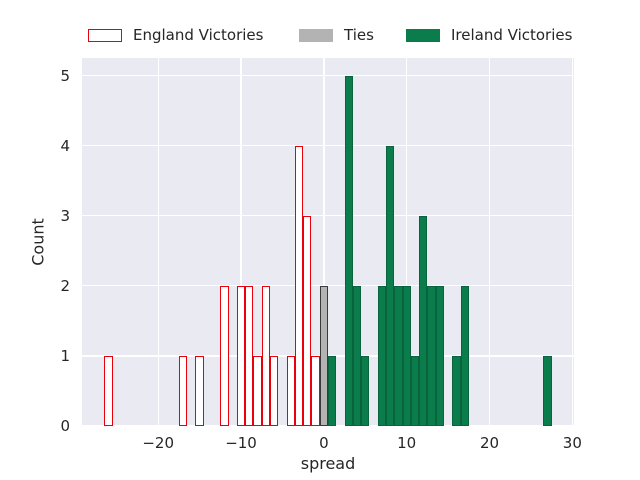 The image size is (640, 480). I want to click on legend-entry-ties: Ties, so click(336, 35).